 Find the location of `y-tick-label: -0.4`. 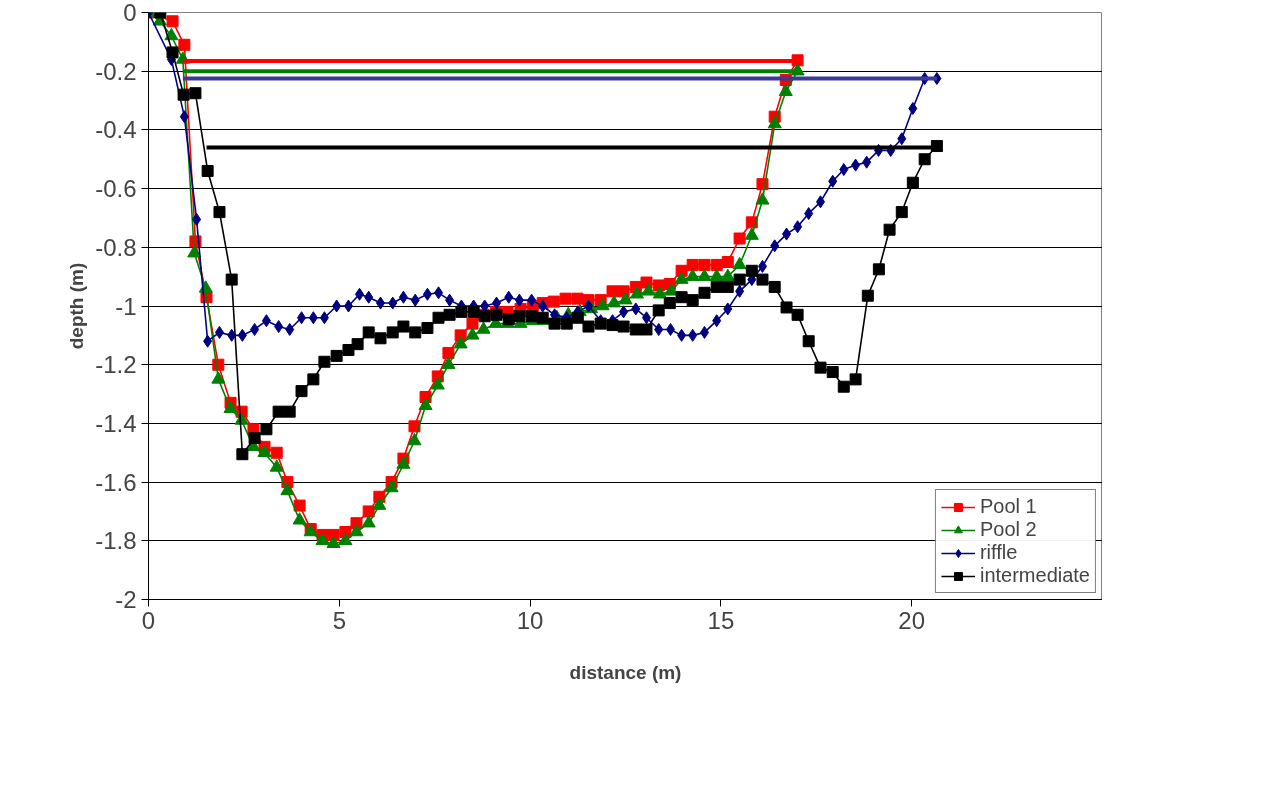

y-tick-label: -0.4 is located at coordinates (116, 130).